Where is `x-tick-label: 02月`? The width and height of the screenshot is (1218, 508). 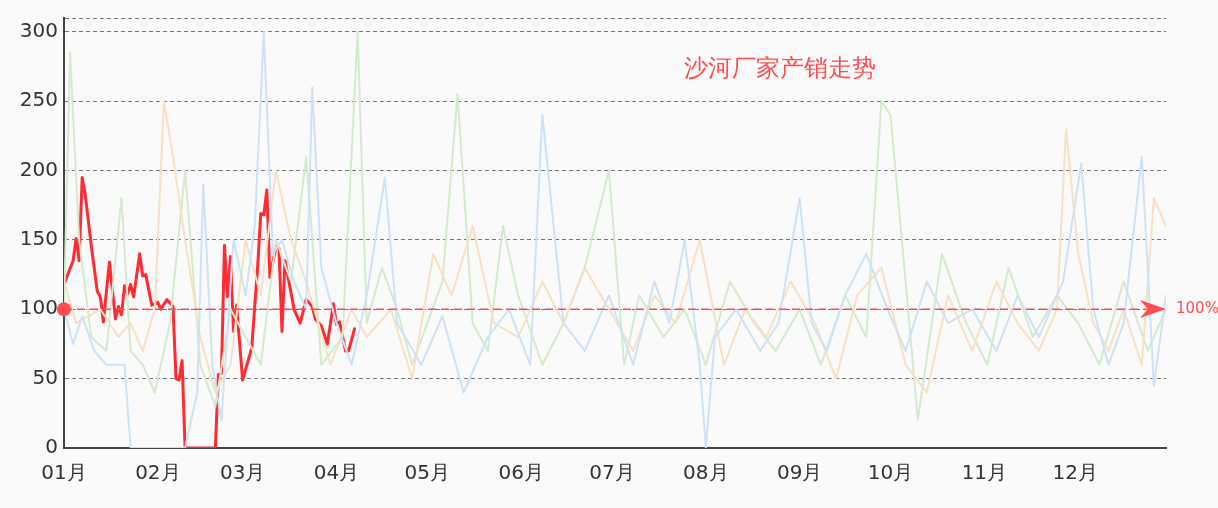 x-tick-label: 02月 is located at coordinates (158, 472).